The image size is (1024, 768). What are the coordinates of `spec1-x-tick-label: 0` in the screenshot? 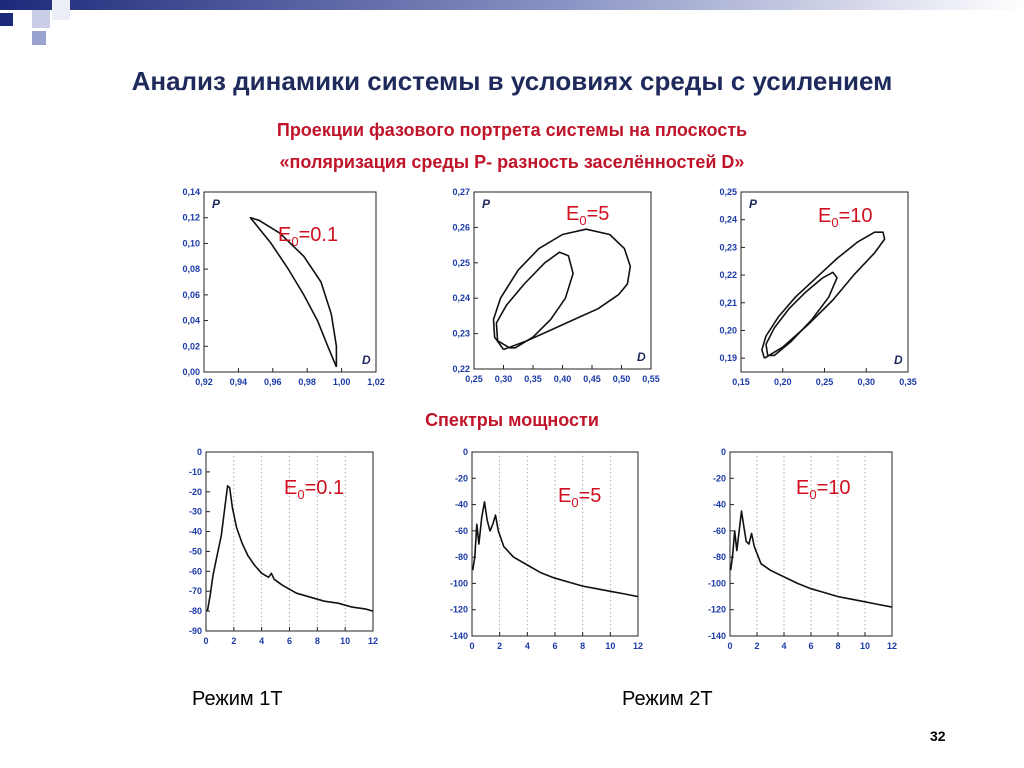 It's located at (205, 641).